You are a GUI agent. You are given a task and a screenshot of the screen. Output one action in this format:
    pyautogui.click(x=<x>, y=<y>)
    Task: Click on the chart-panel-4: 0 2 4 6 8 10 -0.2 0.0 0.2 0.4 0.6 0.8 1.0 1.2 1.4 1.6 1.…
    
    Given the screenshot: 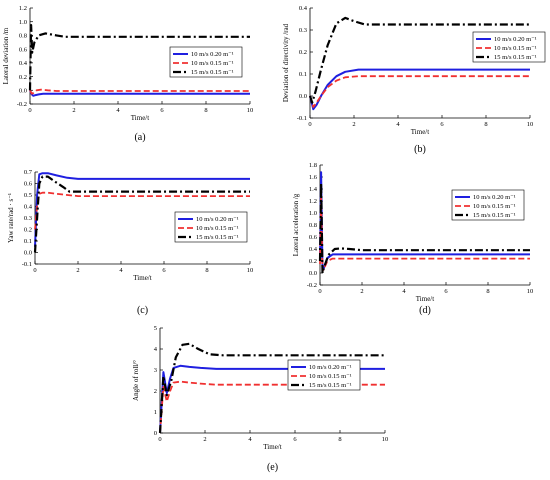 What is the action you would take?
    pyautogui.click(x=412, y=239)
    